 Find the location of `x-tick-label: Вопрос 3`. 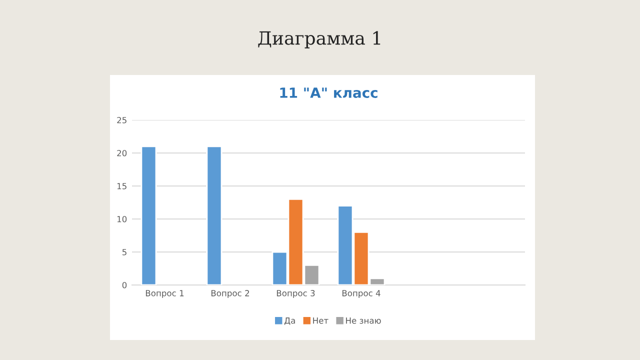

x-tick-label: Вопрос 3 is located at coordinates (295, 294).